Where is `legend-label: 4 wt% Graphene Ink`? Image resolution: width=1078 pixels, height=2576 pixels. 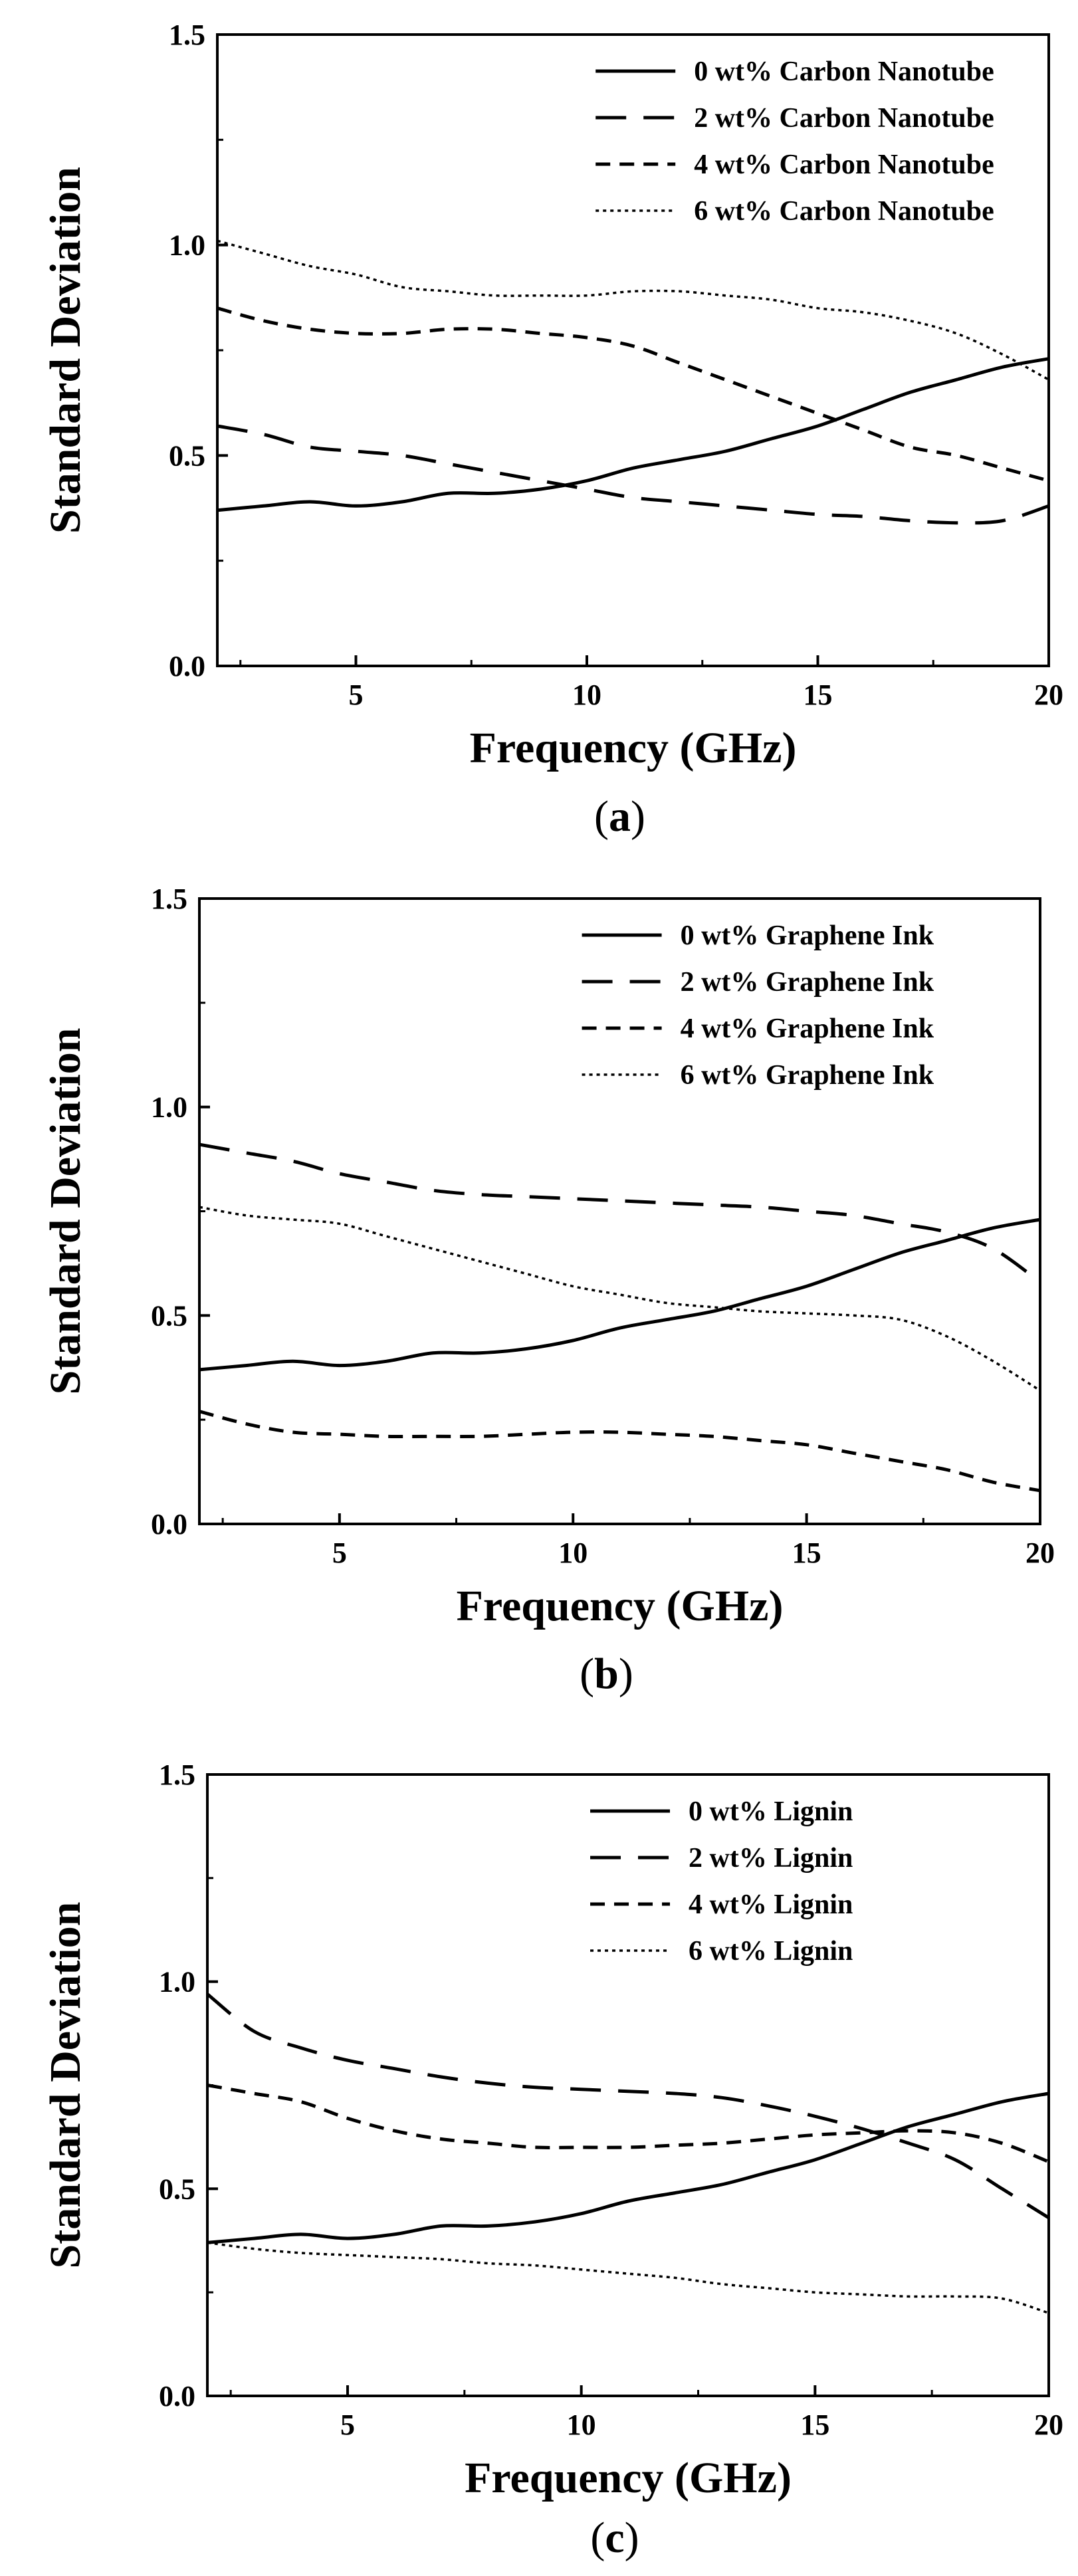
legend-label: 4 wt% Graphene Ink is located at coordinates (807, 1029).